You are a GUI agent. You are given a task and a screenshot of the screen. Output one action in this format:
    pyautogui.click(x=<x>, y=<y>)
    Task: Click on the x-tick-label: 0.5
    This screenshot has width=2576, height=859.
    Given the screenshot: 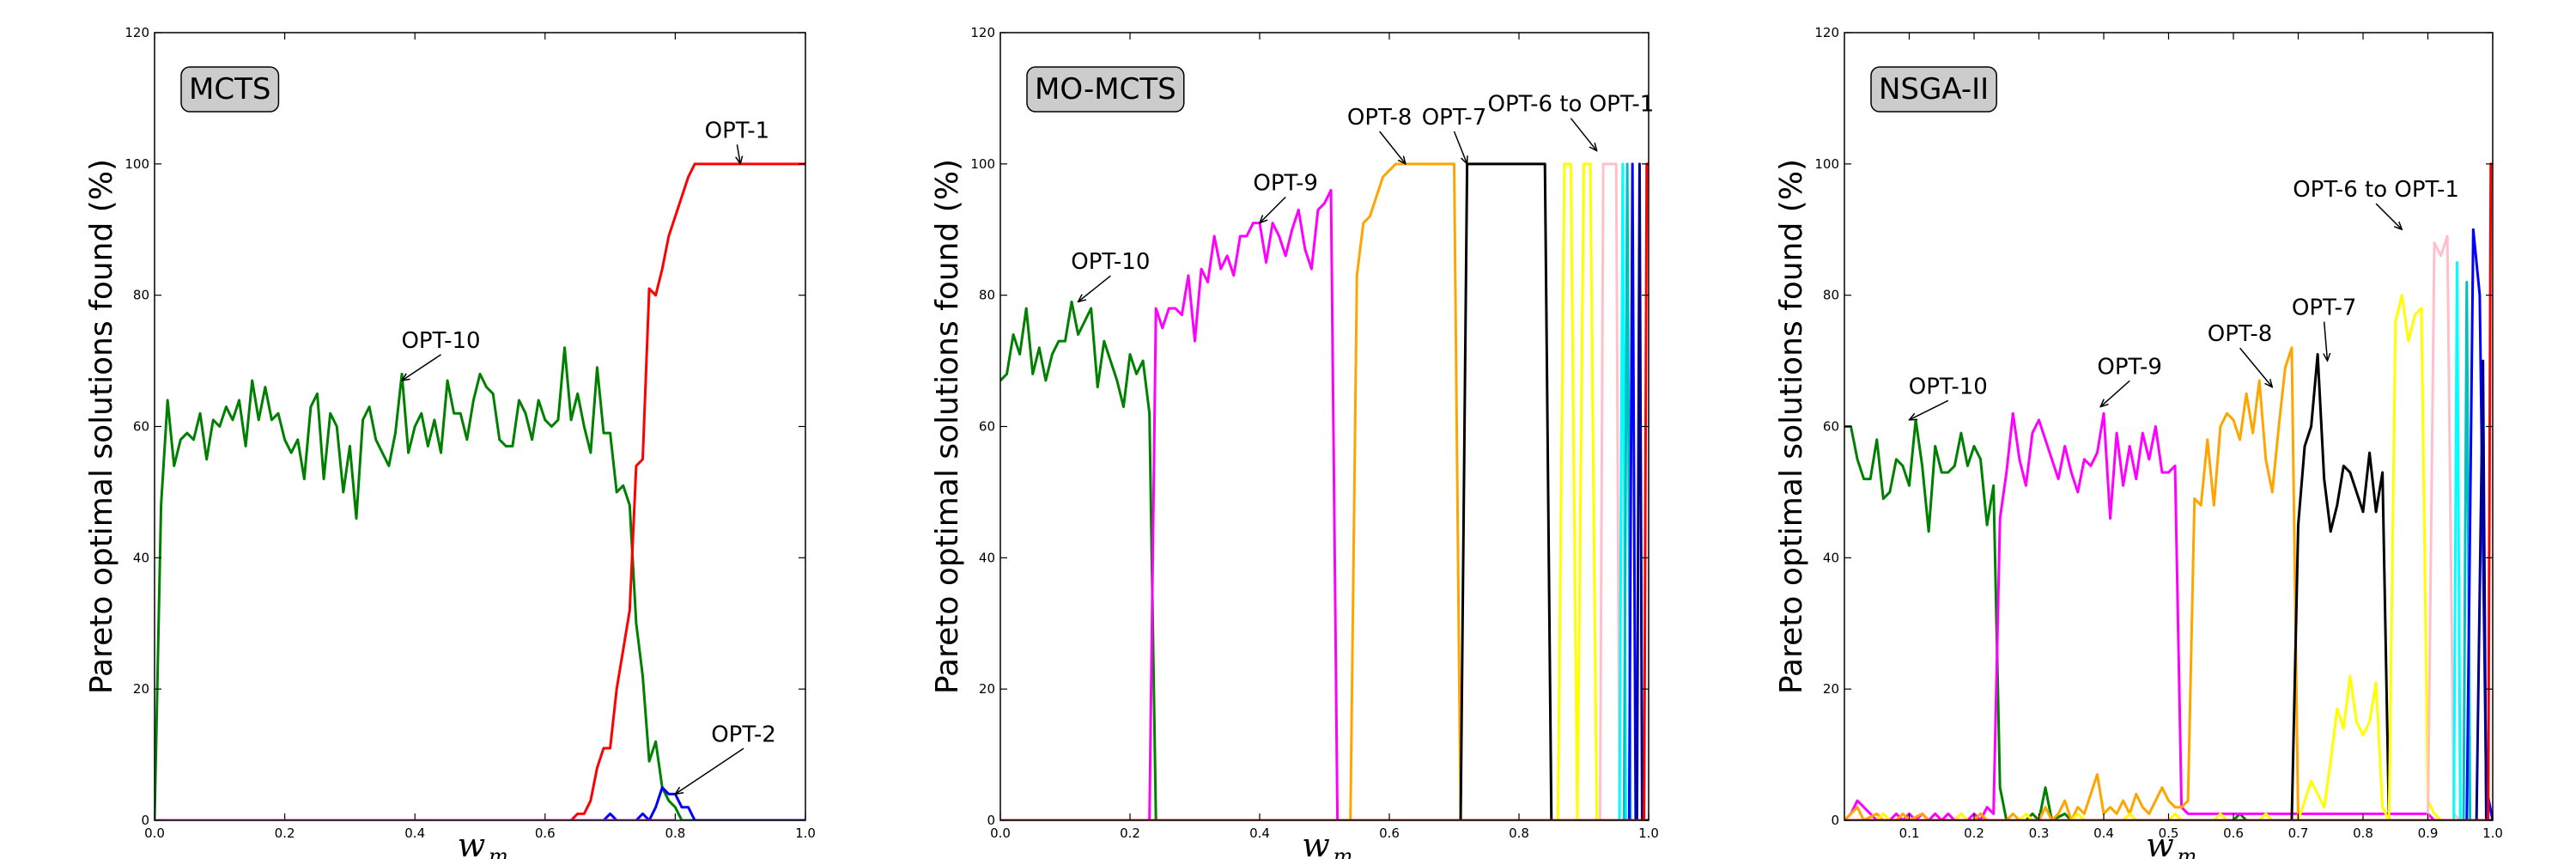 What is the action you would take?
    pyautogui.click(x=2169, y=833)
    